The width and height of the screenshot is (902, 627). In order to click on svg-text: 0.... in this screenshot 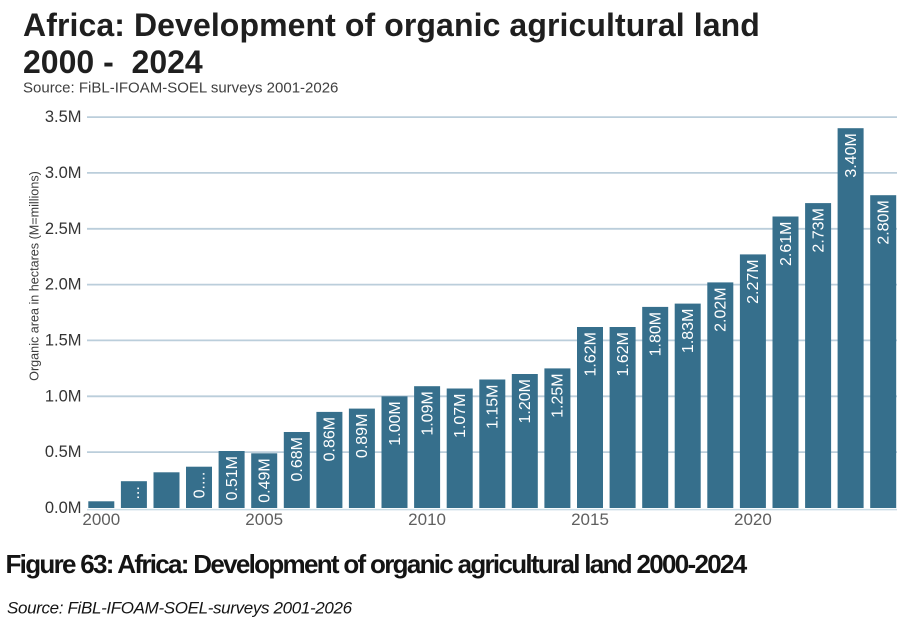, I will do `click(199, 485)`.